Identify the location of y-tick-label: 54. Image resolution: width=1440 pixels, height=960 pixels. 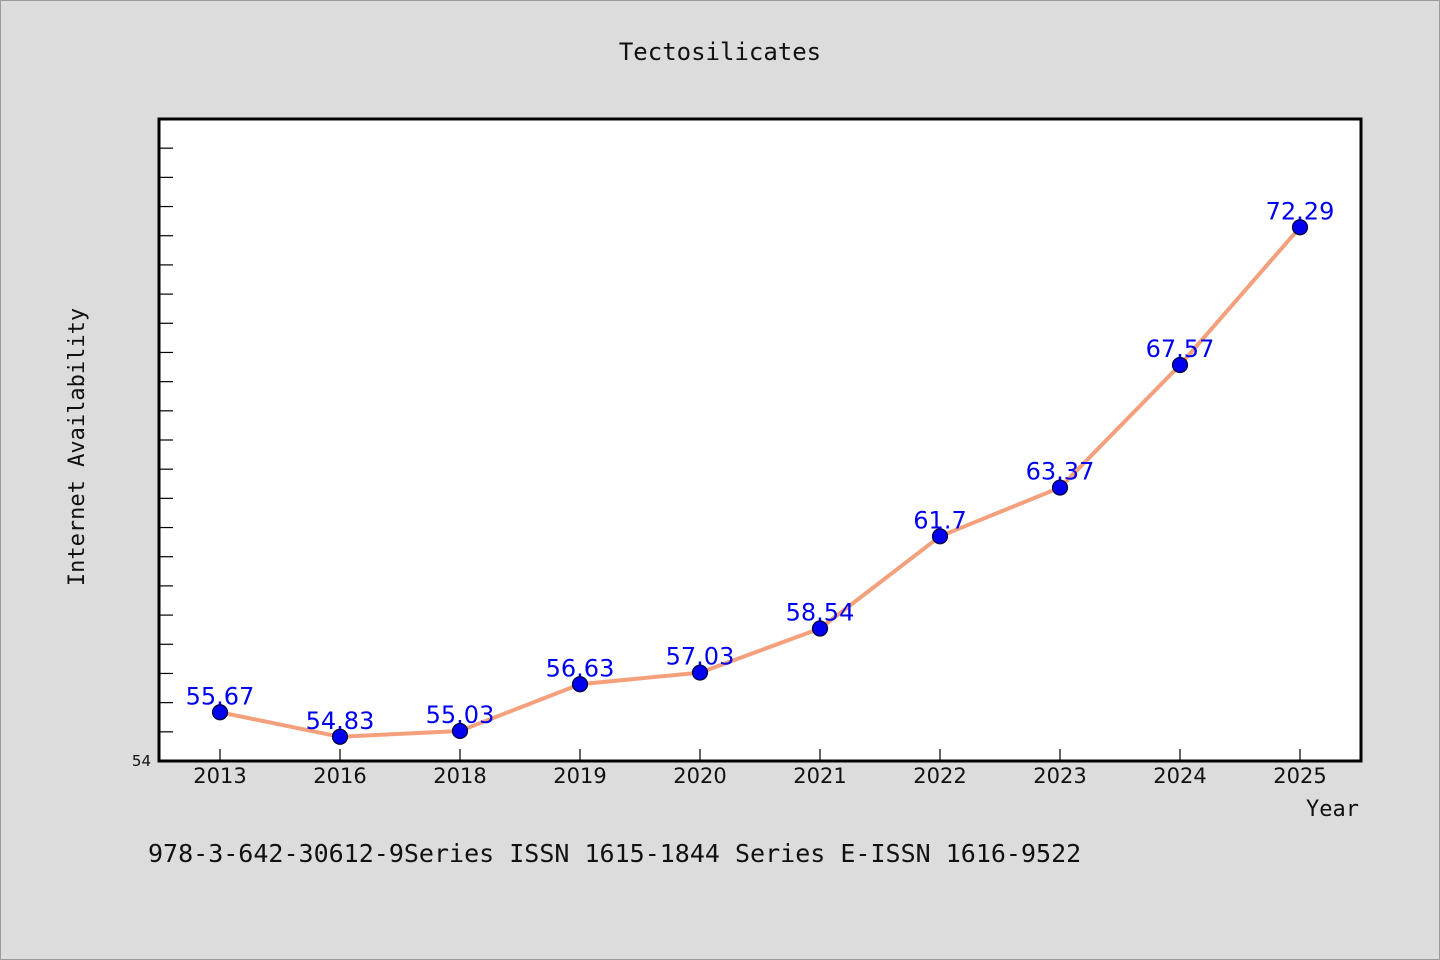
(141, 761).